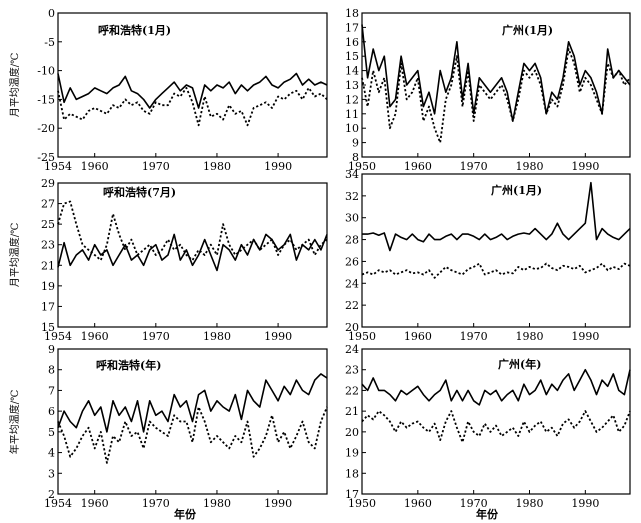 This screenshot has width=641, height=523. What do you see at coordinates (519, 364) in the screenshot?
I see `chart-title: 广州(年)` at bounding box center [519, 364].